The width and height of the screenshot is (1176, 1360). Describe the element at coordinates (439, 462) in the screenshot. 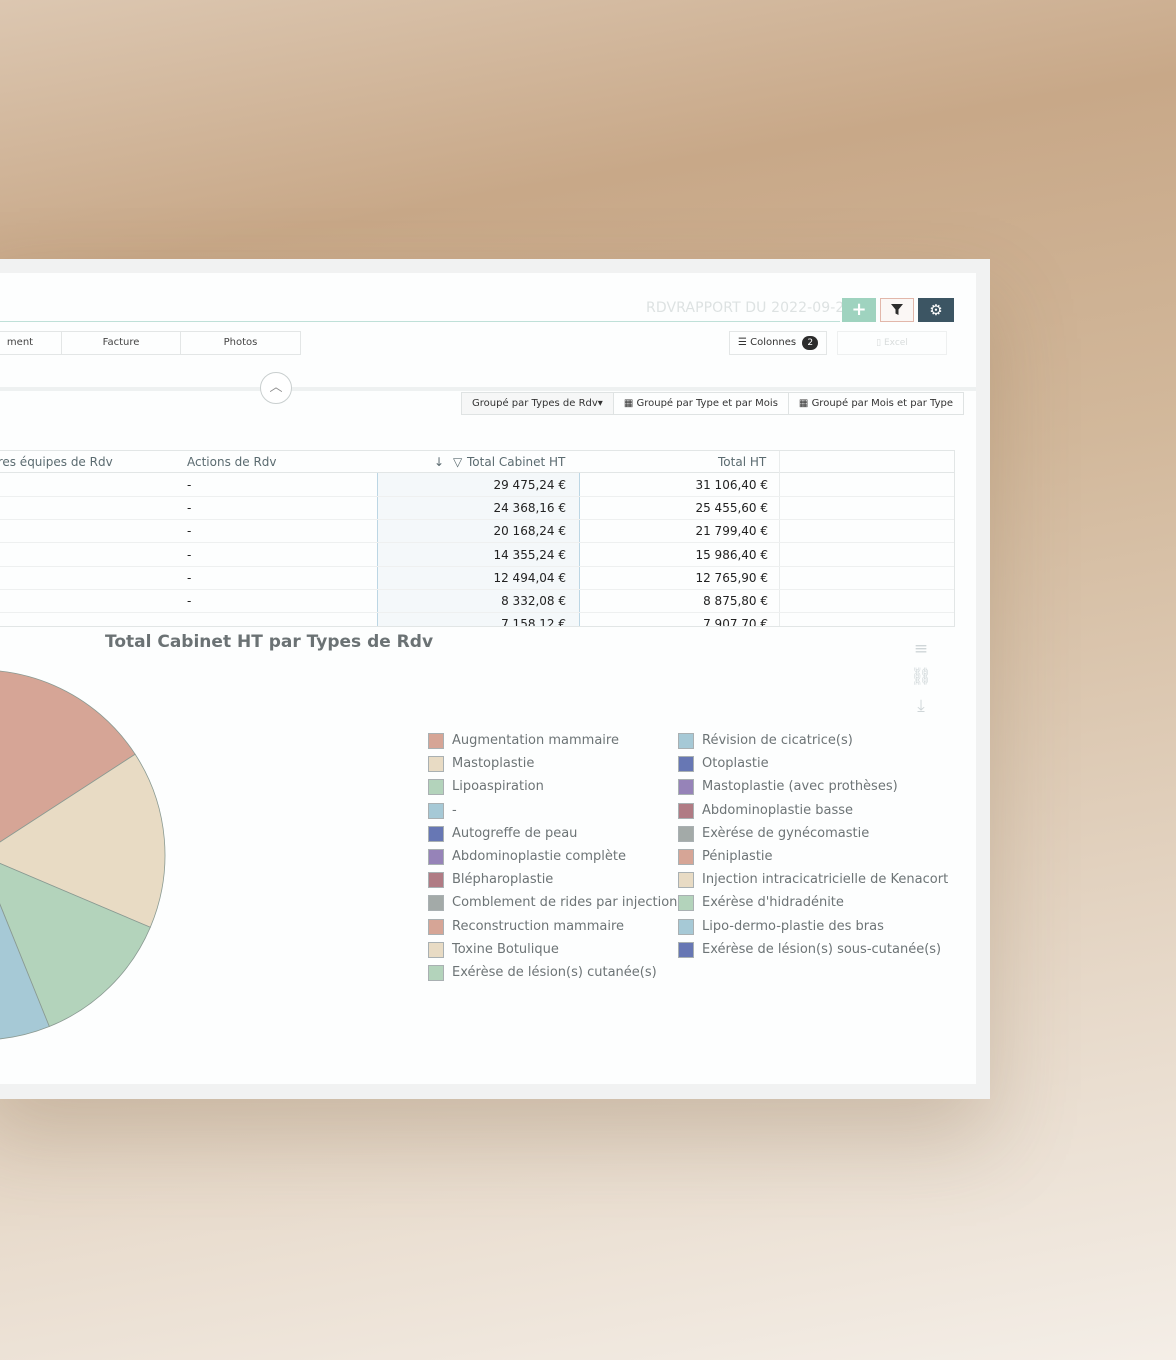

I see `sort-desc-icon: ↓` at that location.